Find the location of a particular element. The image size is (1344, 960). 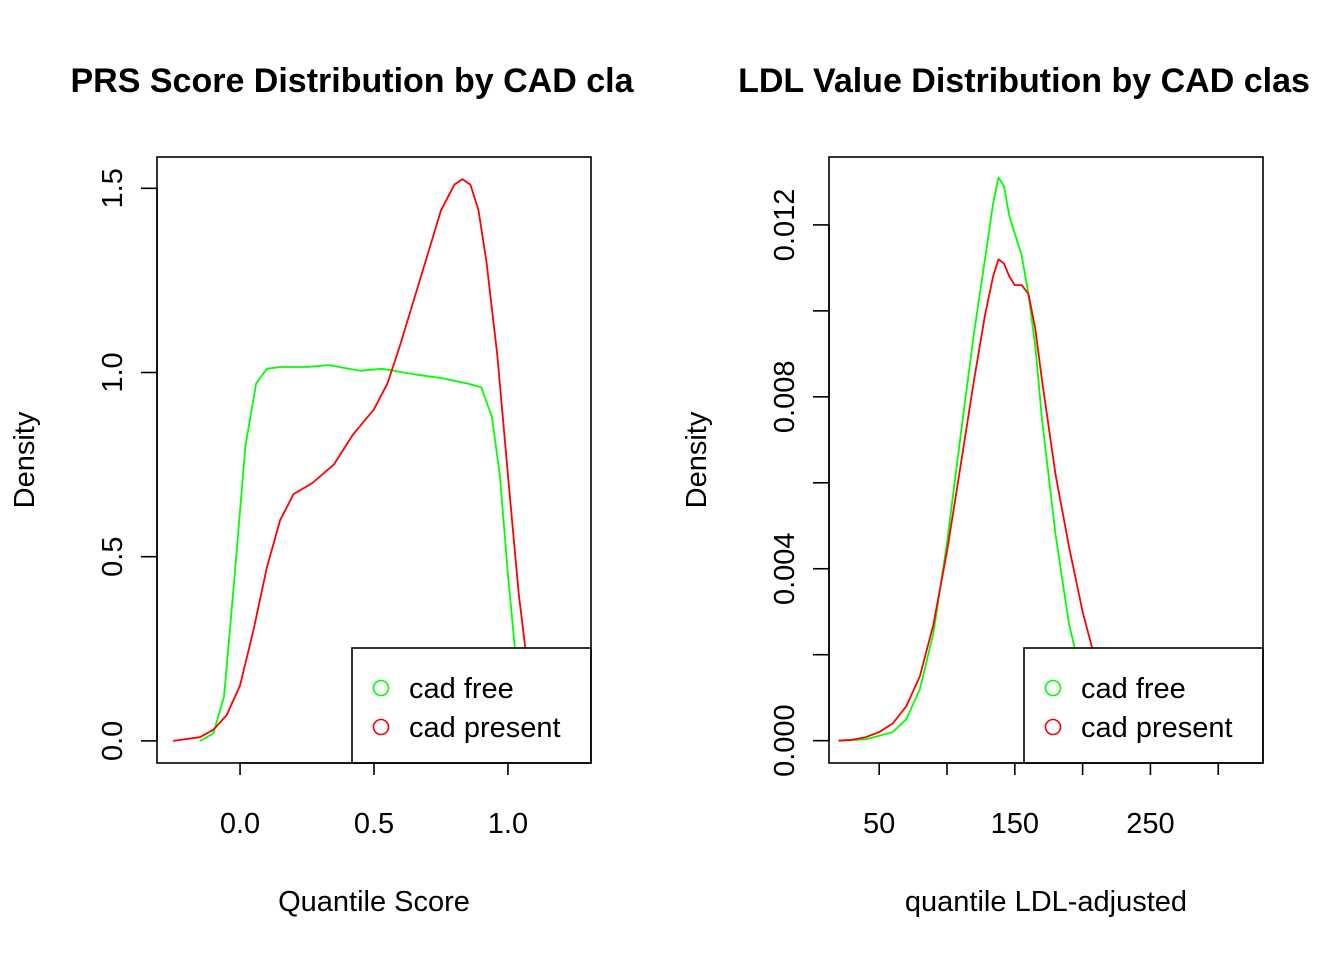

x-axis-label: Quantile Score is located at coordinates (374, 902).